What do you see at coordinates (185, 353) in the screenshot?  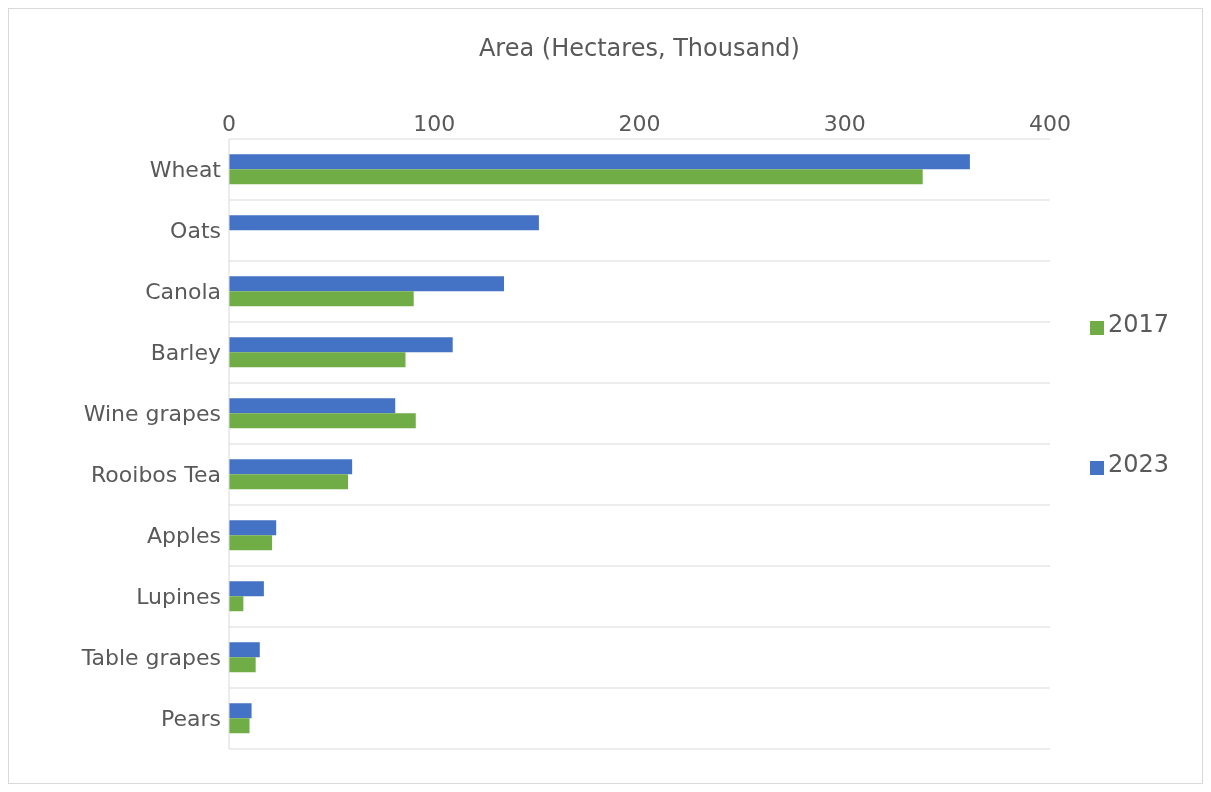 I see `y-tick-label: Barley` at bounding box center [185, 353].